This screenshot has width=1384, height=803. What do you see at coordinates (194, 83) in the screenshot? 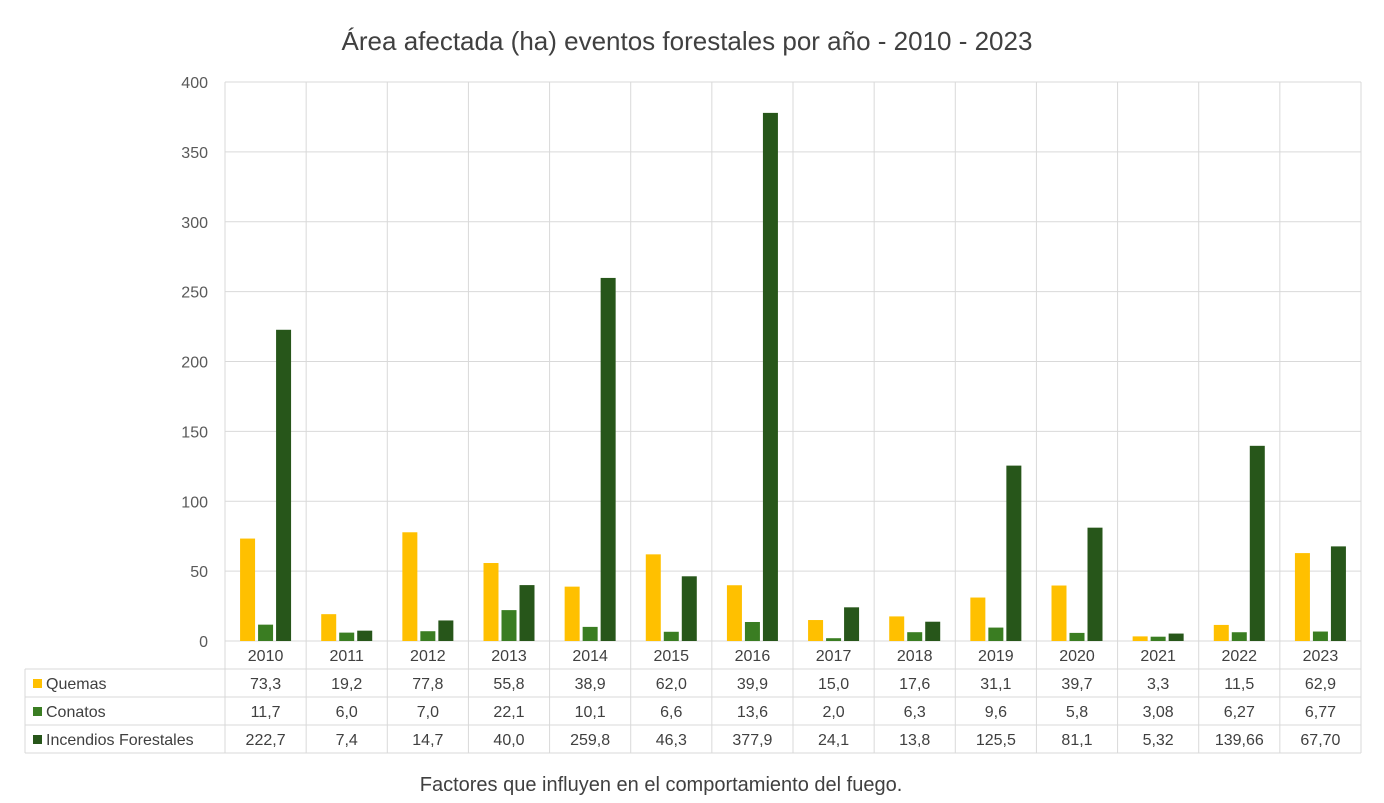
I see `y-tick-label: 400` at bounding box center [194, 83].